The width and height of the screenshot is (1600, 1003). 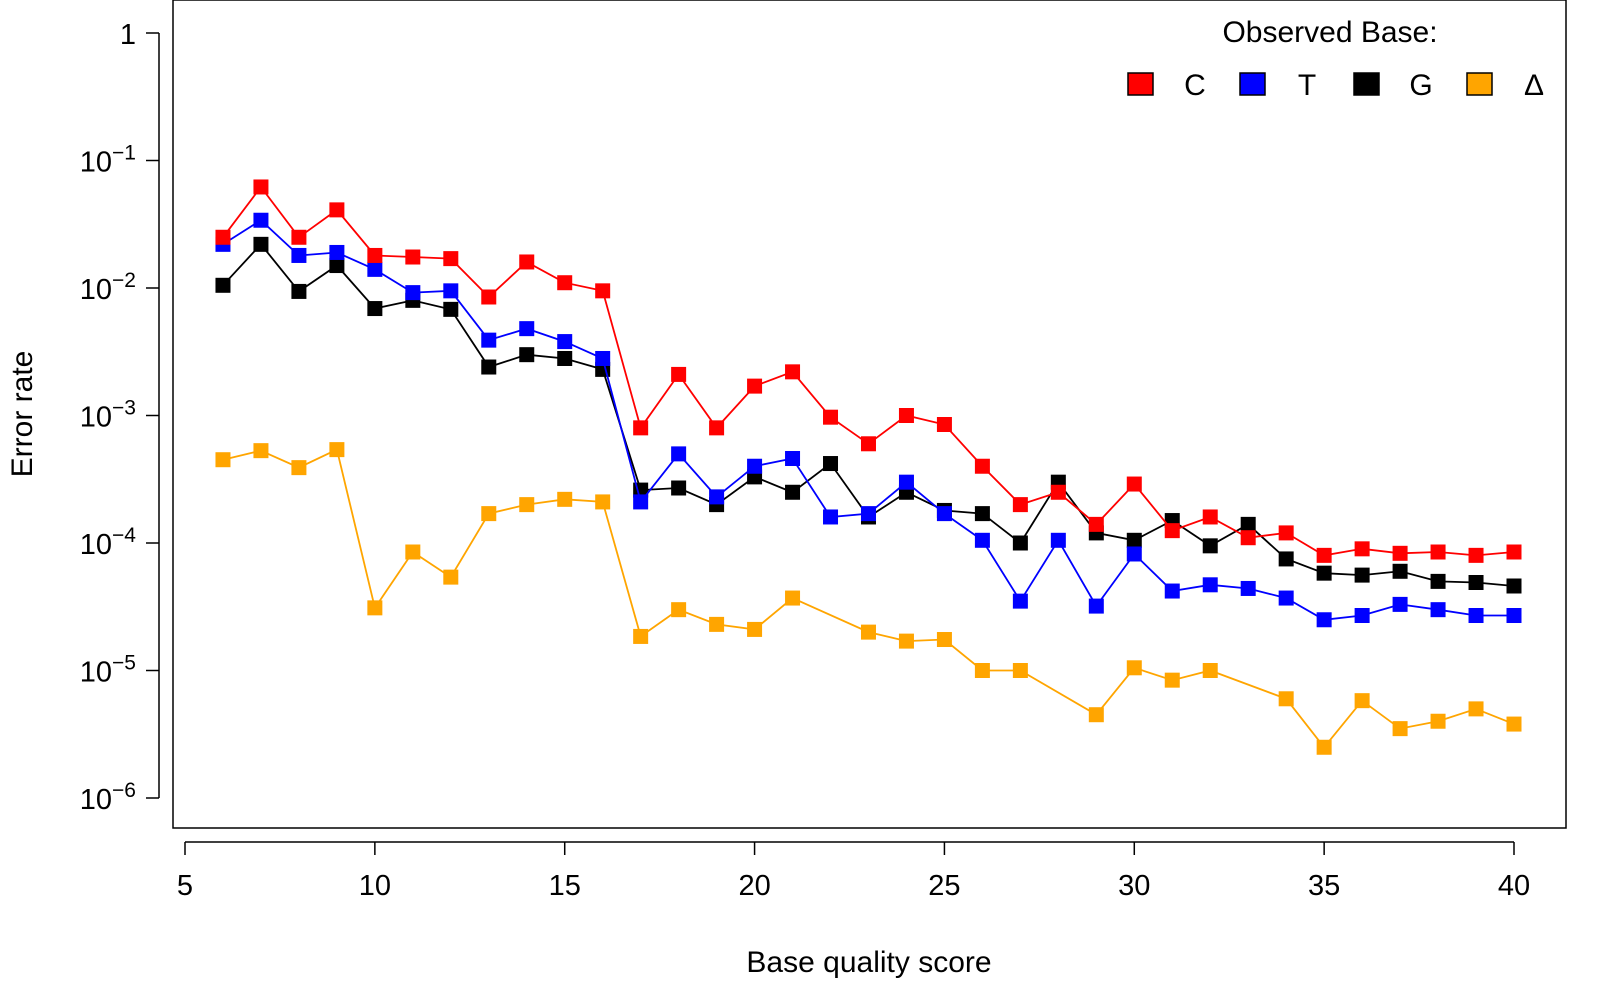 What do you see at coordinates (1514, 886) in the screenshot?
I see `x-tick-label: 40` at bounding box center [1514, 886].